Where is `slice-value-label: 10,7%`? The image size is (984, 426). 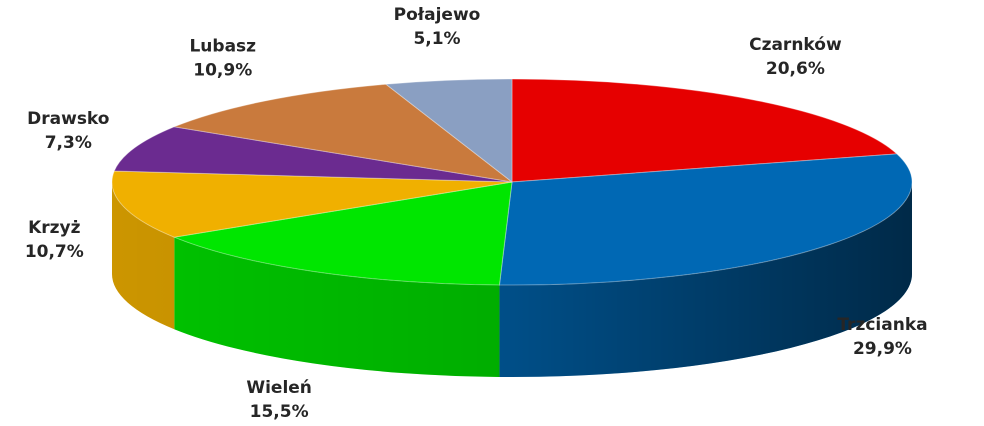 slice-value-label: 10,7% is located at coordinates (54, 252).